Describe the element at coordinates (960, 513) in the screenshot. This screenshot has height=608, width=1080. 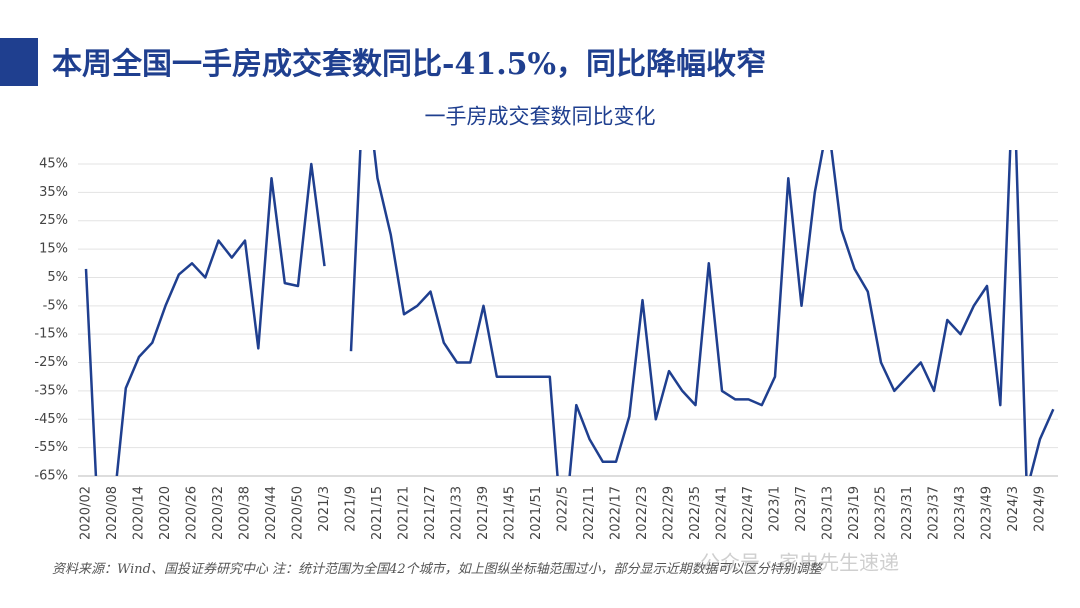
I see `x-tick-label: 2023/43` at that location.